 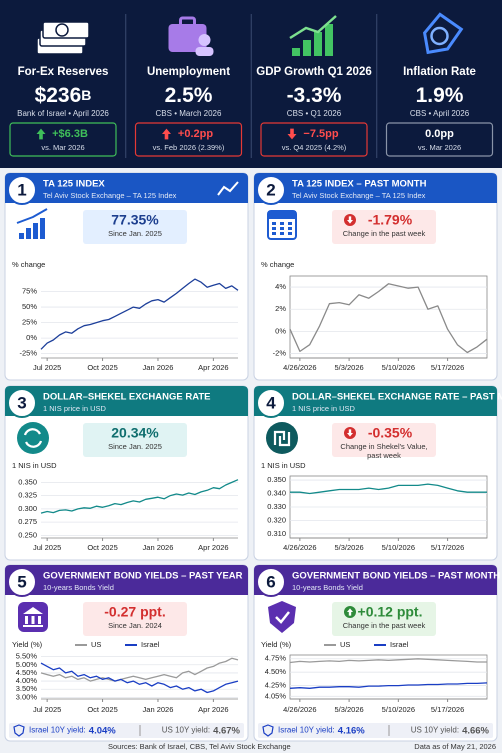 What do you see at coordinates (324, 408) in the screenshot?
I see `panel-subtitle: 1 NIS price in USD` at bounding box center [324, 408].